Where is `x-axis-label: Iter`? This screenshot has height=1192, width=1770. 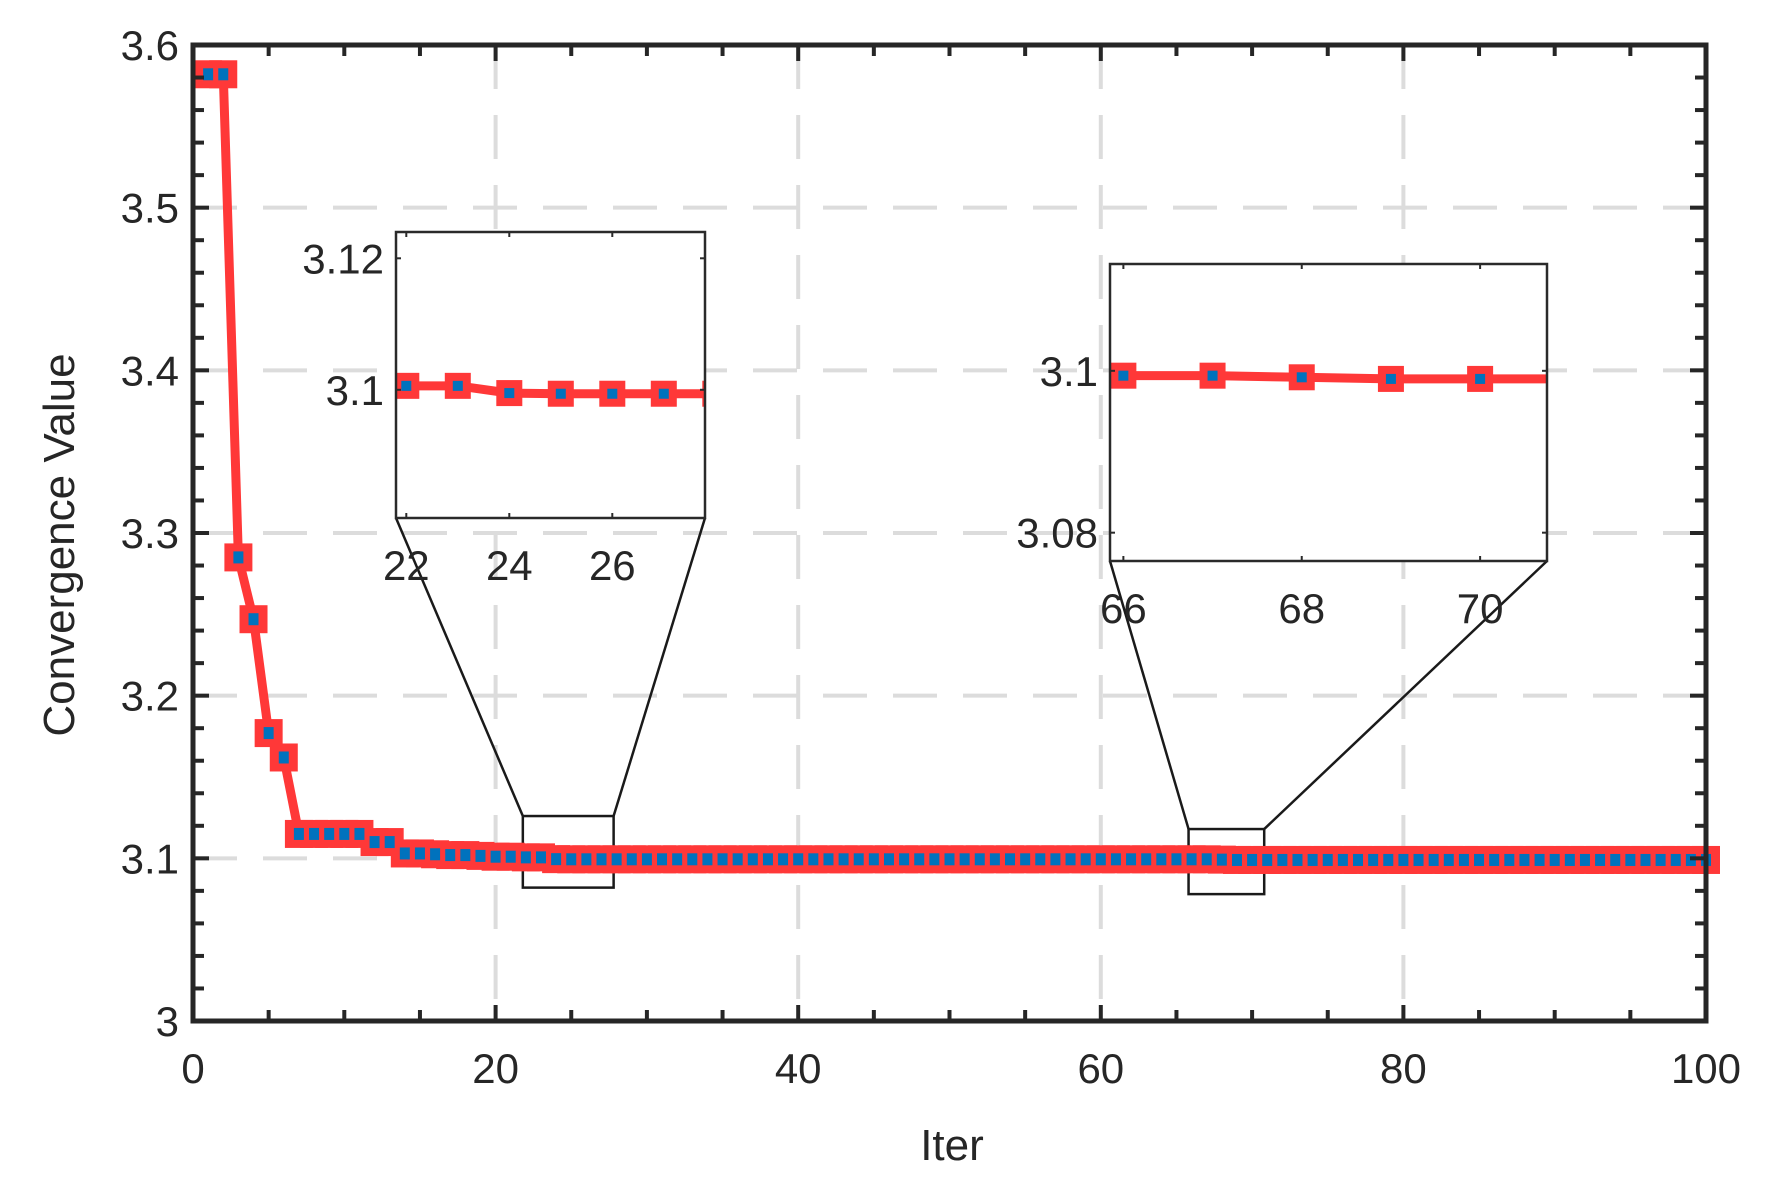 x-axis-label: Iter is located at coordinates (952, 1145).